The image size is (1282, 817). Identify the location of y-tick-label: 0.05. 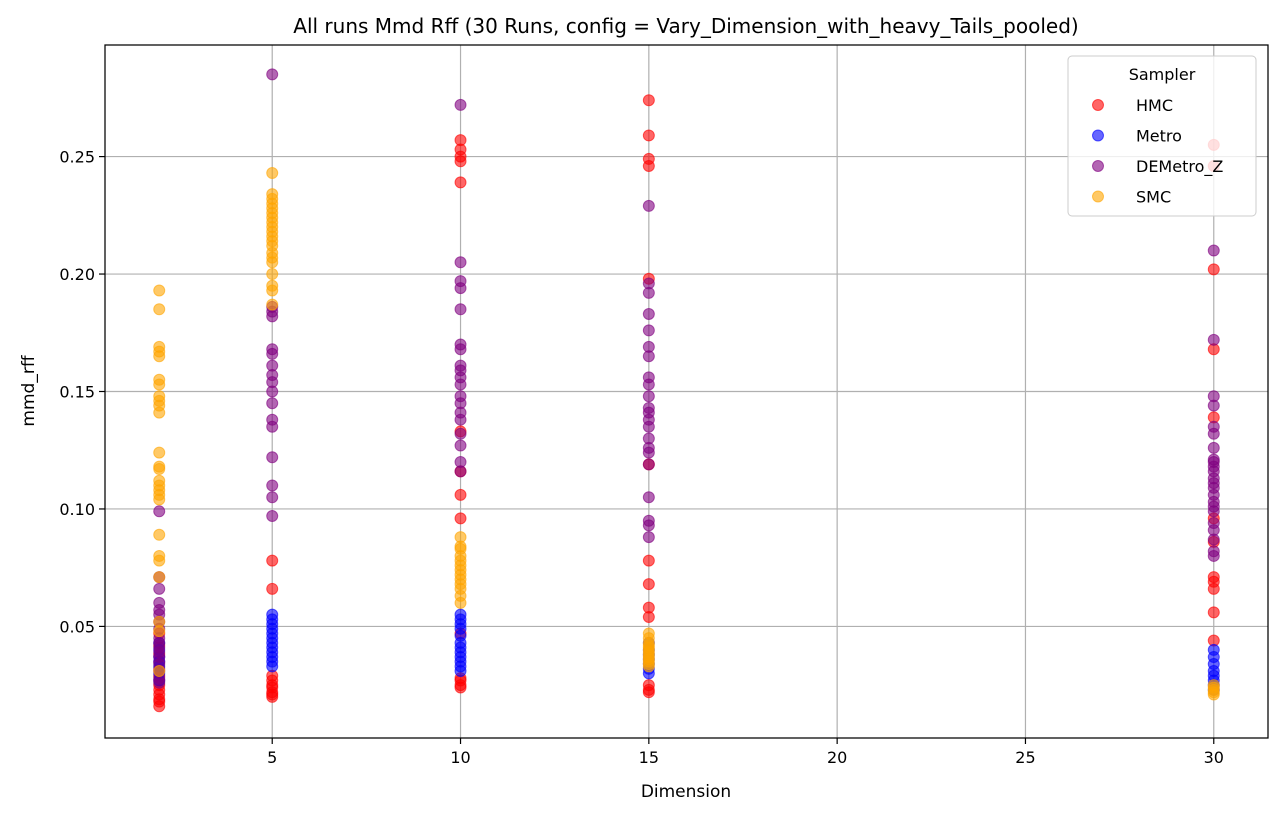
(77, 626).